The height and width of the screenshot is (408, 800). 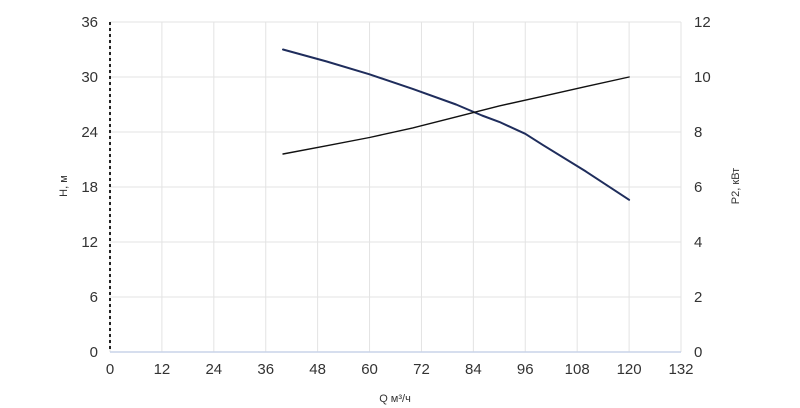 What do you see at coordinates (680, 369) in the screenshot?
I see `x-tick-label: 132` at bounding box center [680, 369].